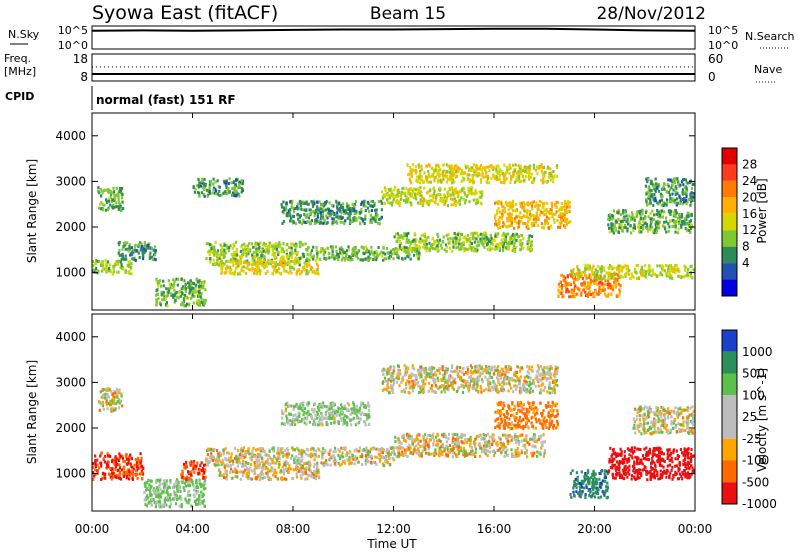 The image size is (800, 554). I want to click on nsky-tick-top: 10^5, so click(73, 30).